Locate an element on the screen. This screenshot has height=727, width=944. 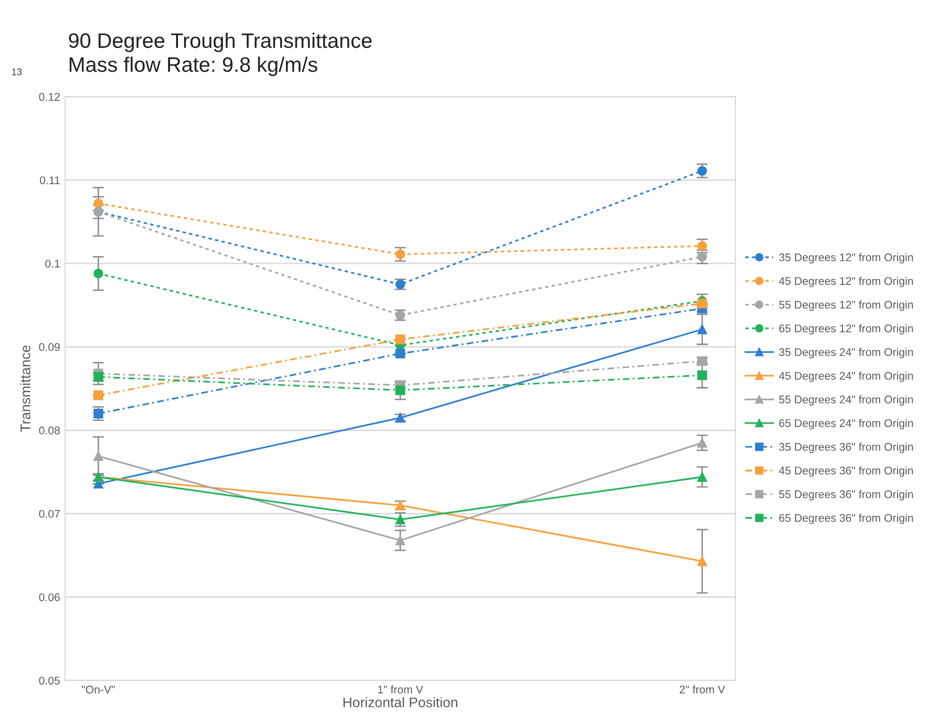
legend-label: 45 Degrees 36" from Origin is located at coordinates (845, 471).